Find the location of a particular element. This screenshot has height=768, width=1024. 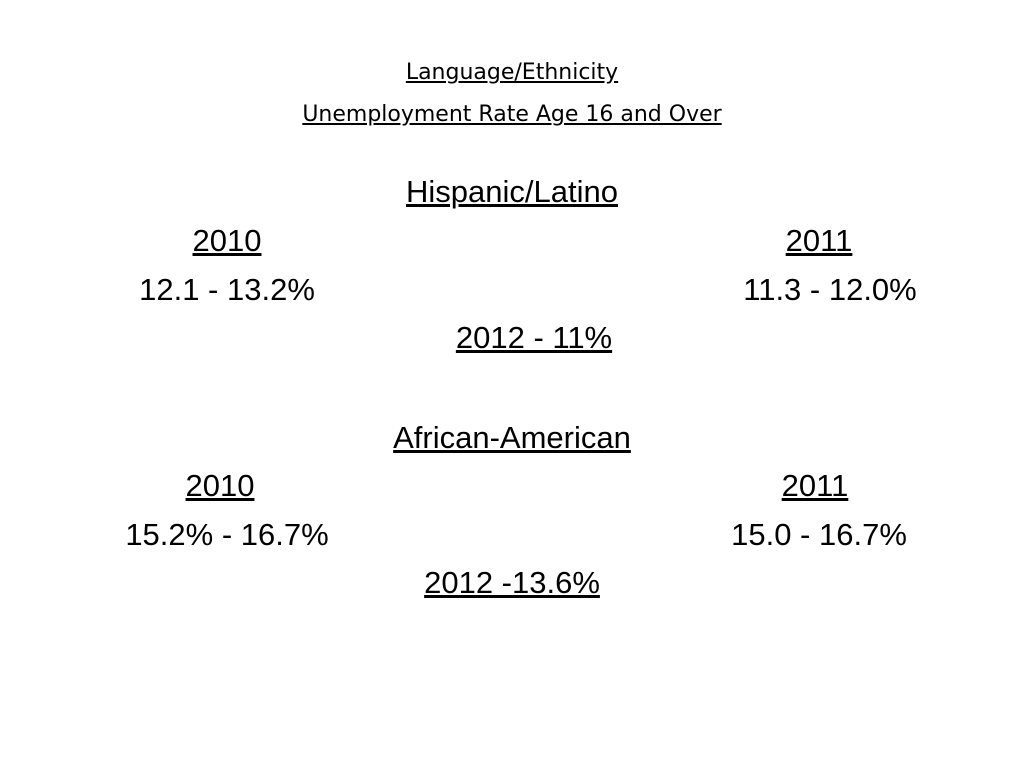

range: 15.2% - 16.7% is located at coordinates (227, 534).